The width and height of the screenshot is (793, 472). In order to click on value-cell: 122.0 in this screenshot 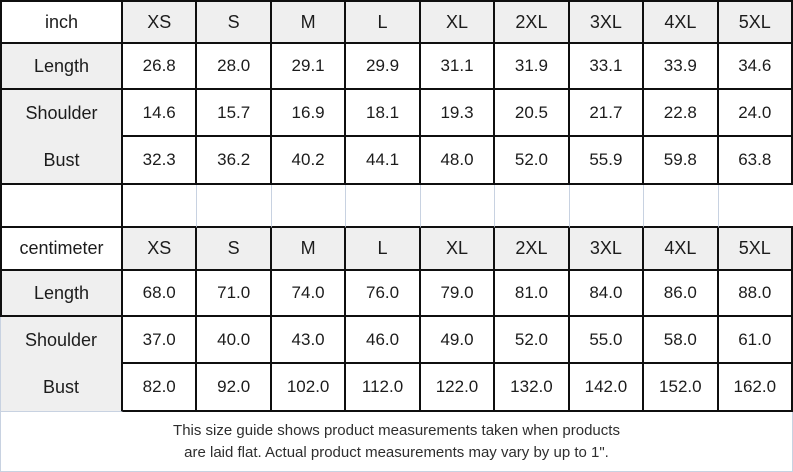, I will do `click(458, 388)`.